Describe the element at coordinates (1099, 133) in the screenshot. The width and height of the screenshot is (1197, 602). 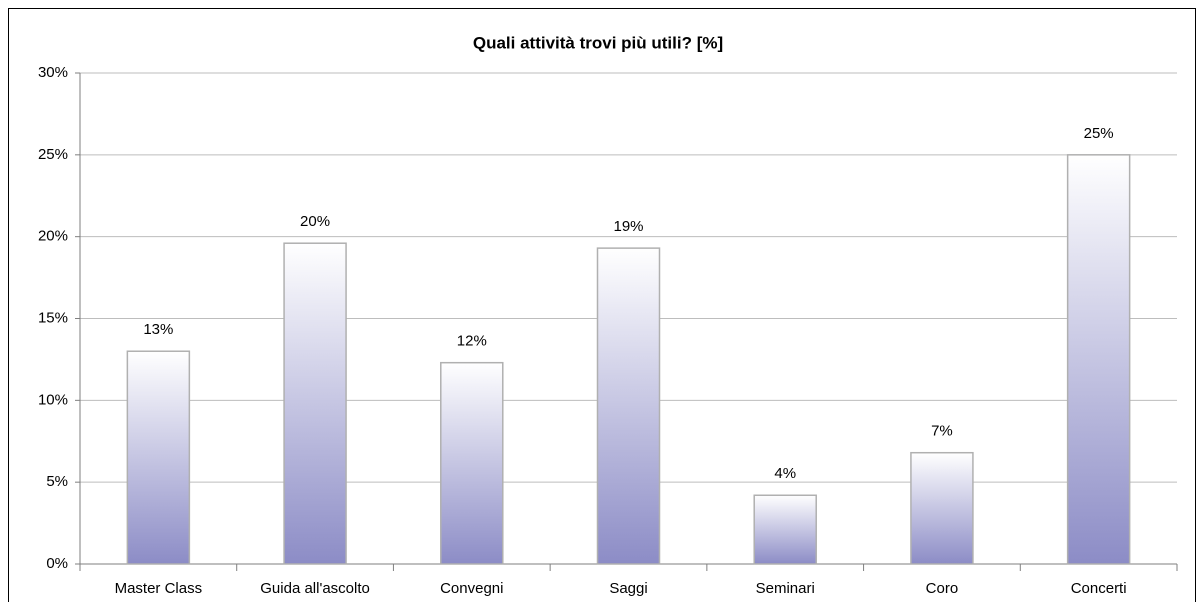
I see `data-label: 25%` at that location.